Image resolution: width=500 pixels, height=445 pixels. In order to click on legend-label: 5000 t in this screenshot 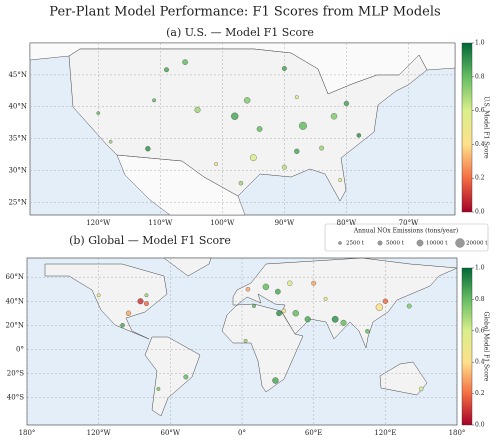, I will do `click(395, 244)`.